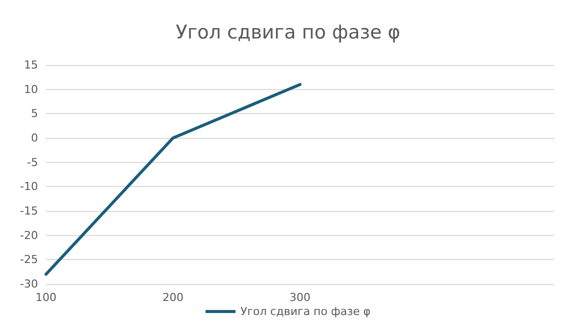 This screenshot has width=576, height=336. Describe the element at coordinates (46, 297) in the screenshot. I see `x-tick-label: 100` at that location.